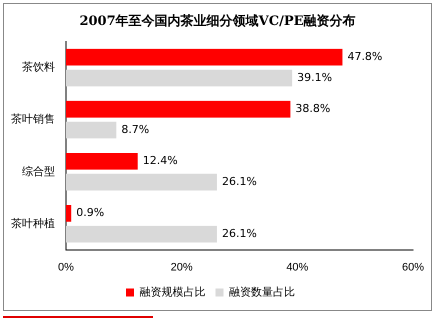  What do you see at coordinates (297, 267) in the screenshot?
I see `x-tick-label: 40%` at bounding box center [297, 267].